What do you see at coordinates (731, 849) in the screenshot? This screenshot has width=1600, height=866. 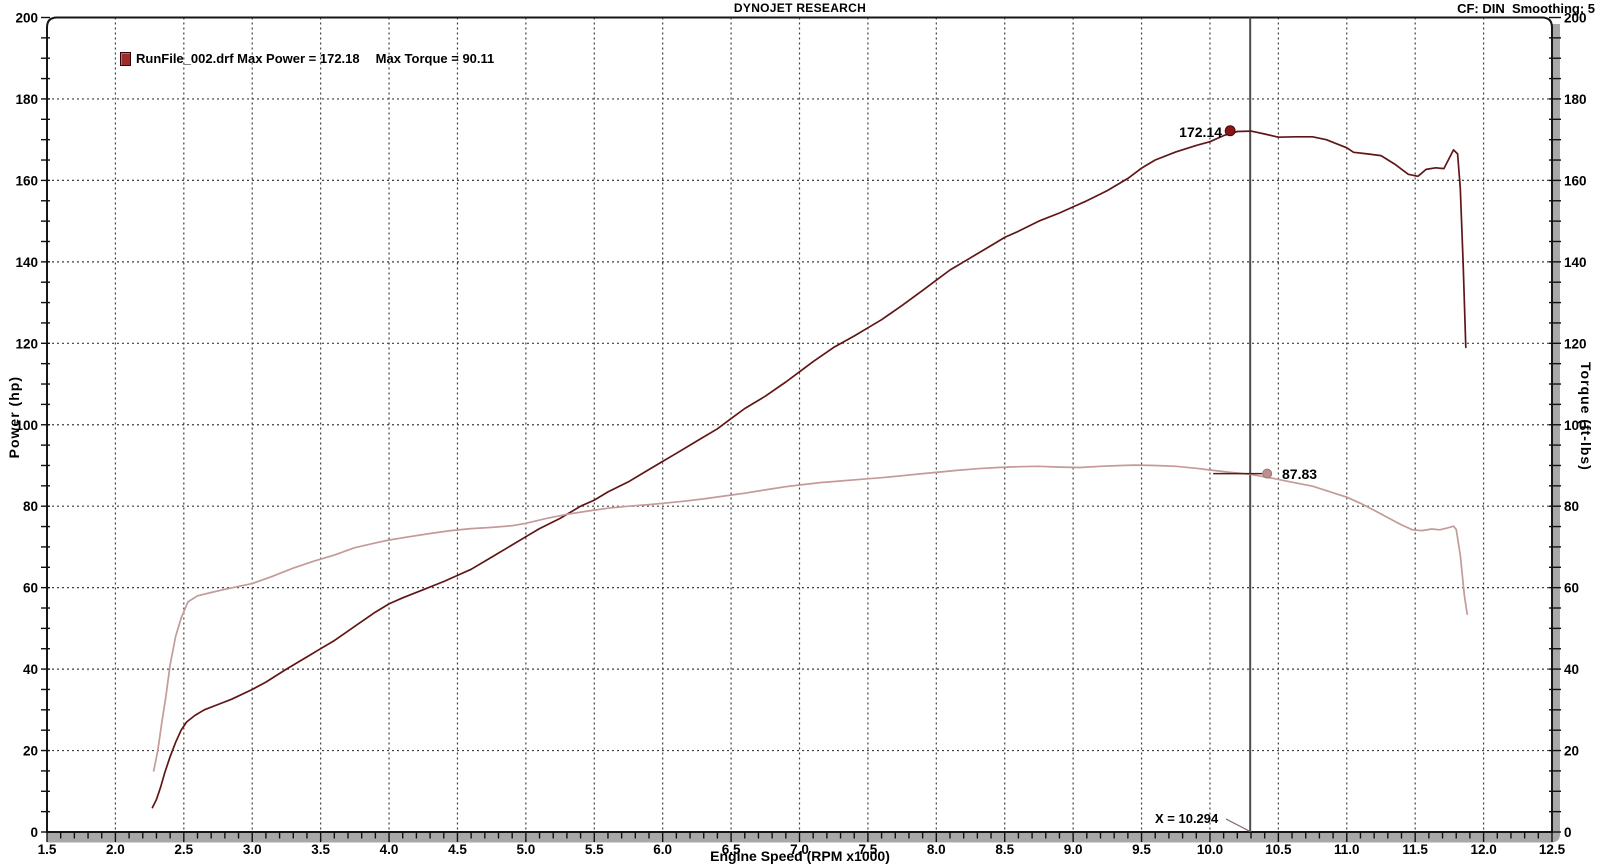 I see `x-tick-label: 6.5` at bounding box center [731, 849].